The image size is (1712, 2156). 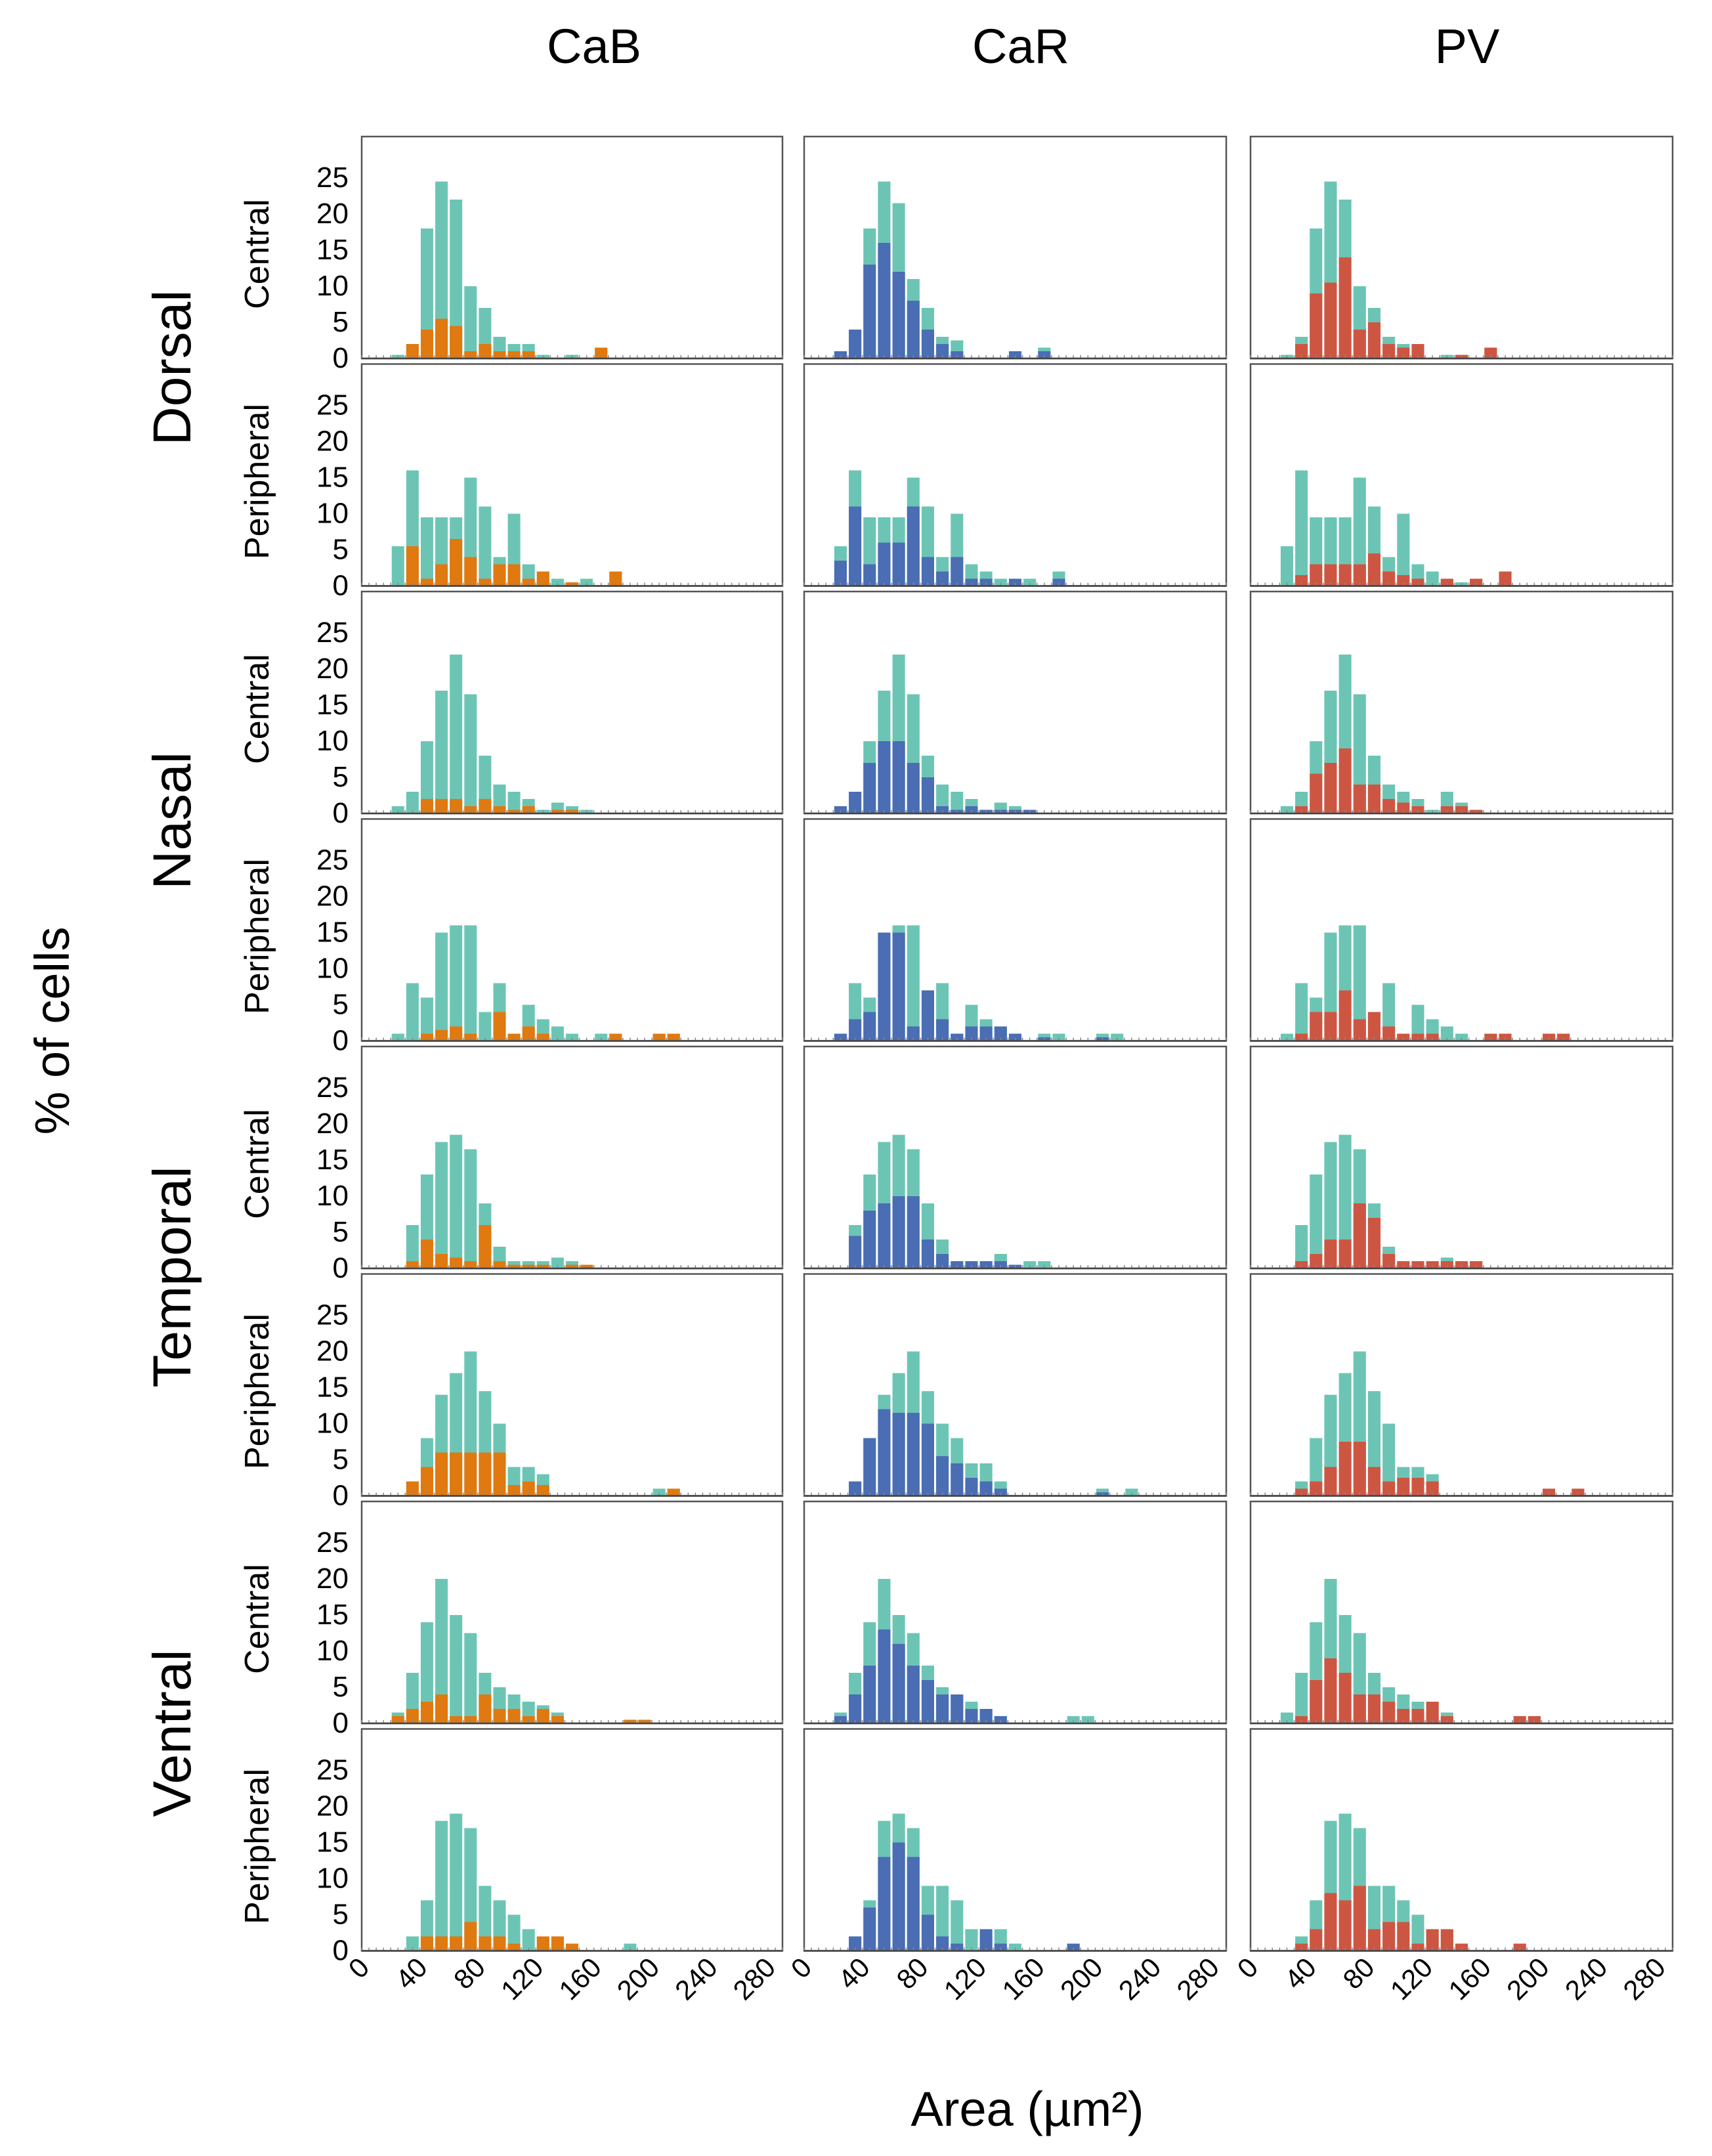 I want to click on panel-ventral-peripheral-pv: 0 40 80 120 160 200 240 280, so click(x=1453, y=1867).